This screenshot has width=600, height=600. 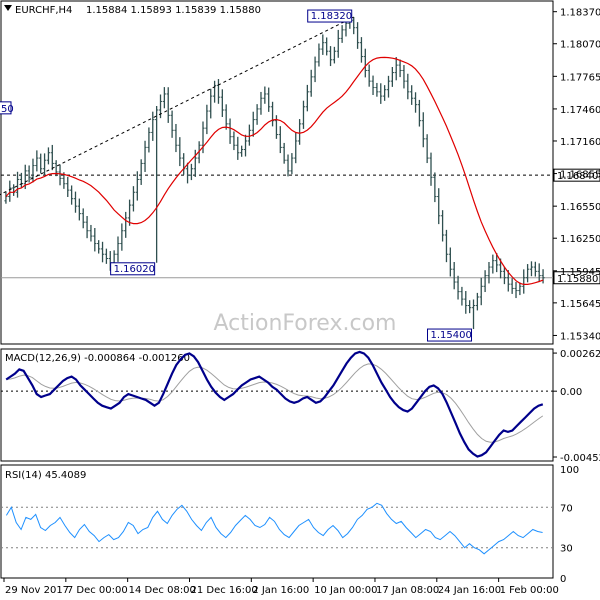 What do you see at coordinates (45, 475) in the screenshot?
I see `rsi-title: RSI(14) 45.4089` at bounding box center [45, 475].